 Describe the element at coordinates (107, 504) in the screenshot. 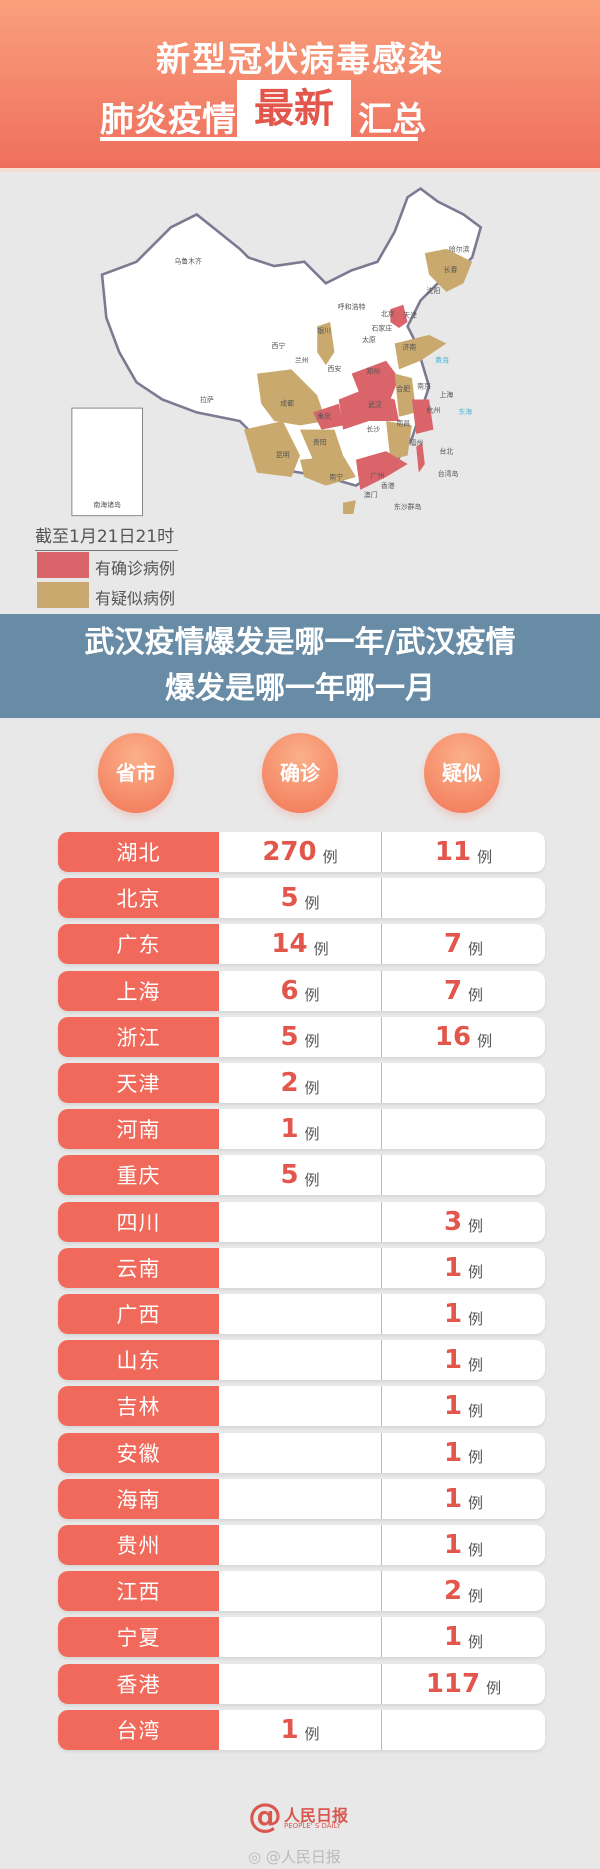

I see `map-label: 南海诸岛` at that location.